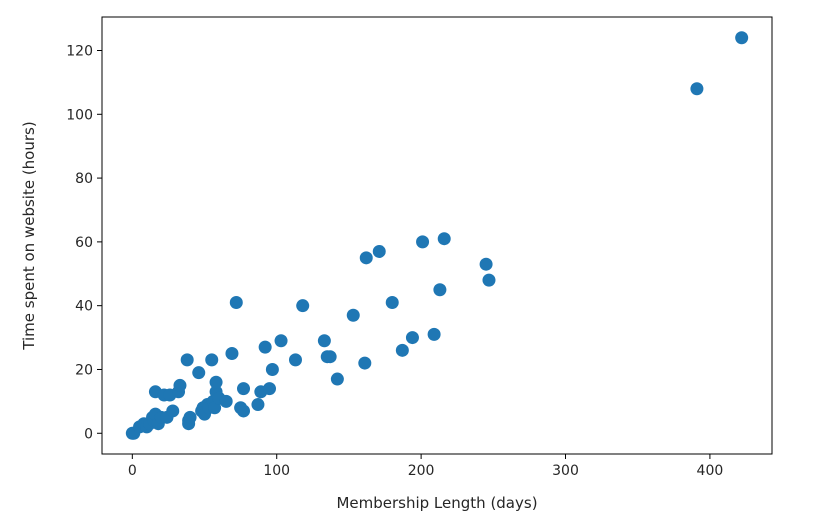 Image resolution: width=814 pixels, height=528 pixels. I want to click on y-tick-label-1: 20, so click(84, 370).